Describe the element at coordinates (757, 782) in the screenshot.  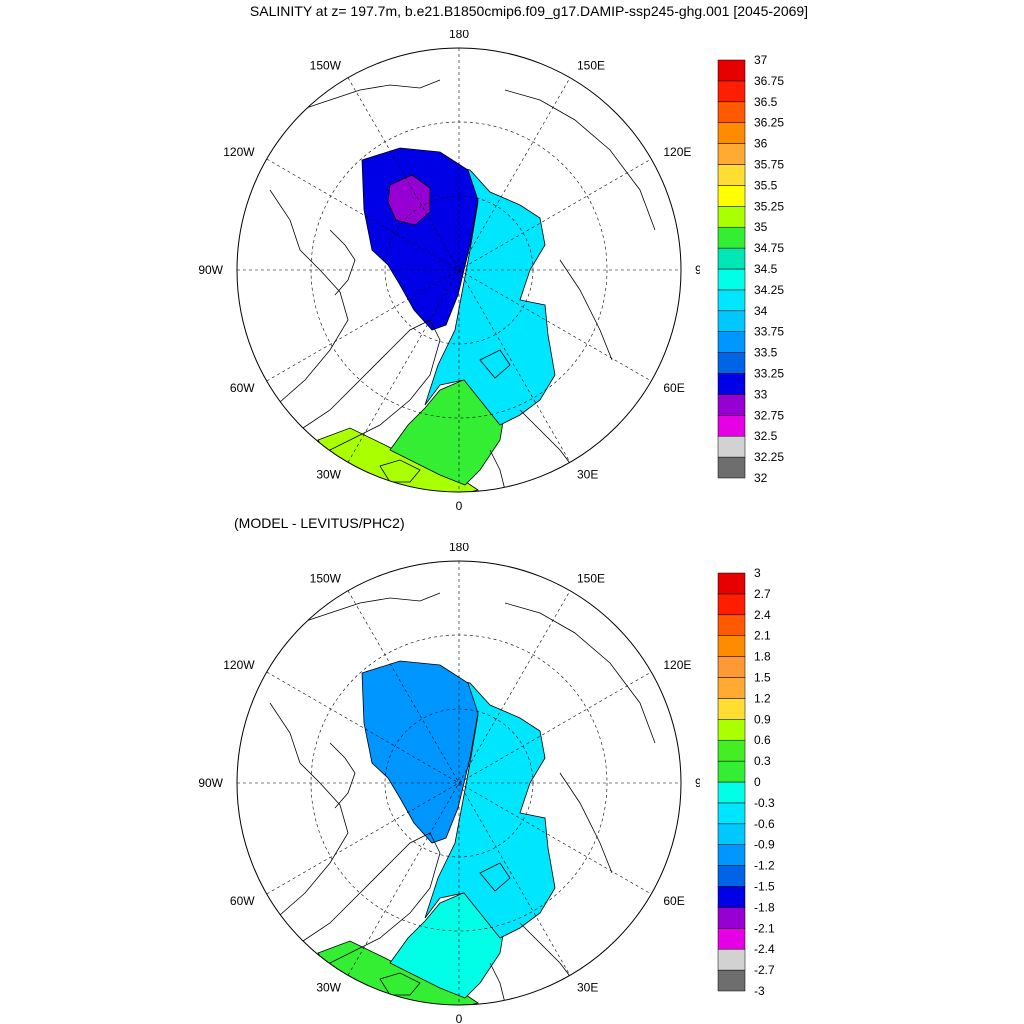
I see `colorbar-tick-label: 0` at that location.